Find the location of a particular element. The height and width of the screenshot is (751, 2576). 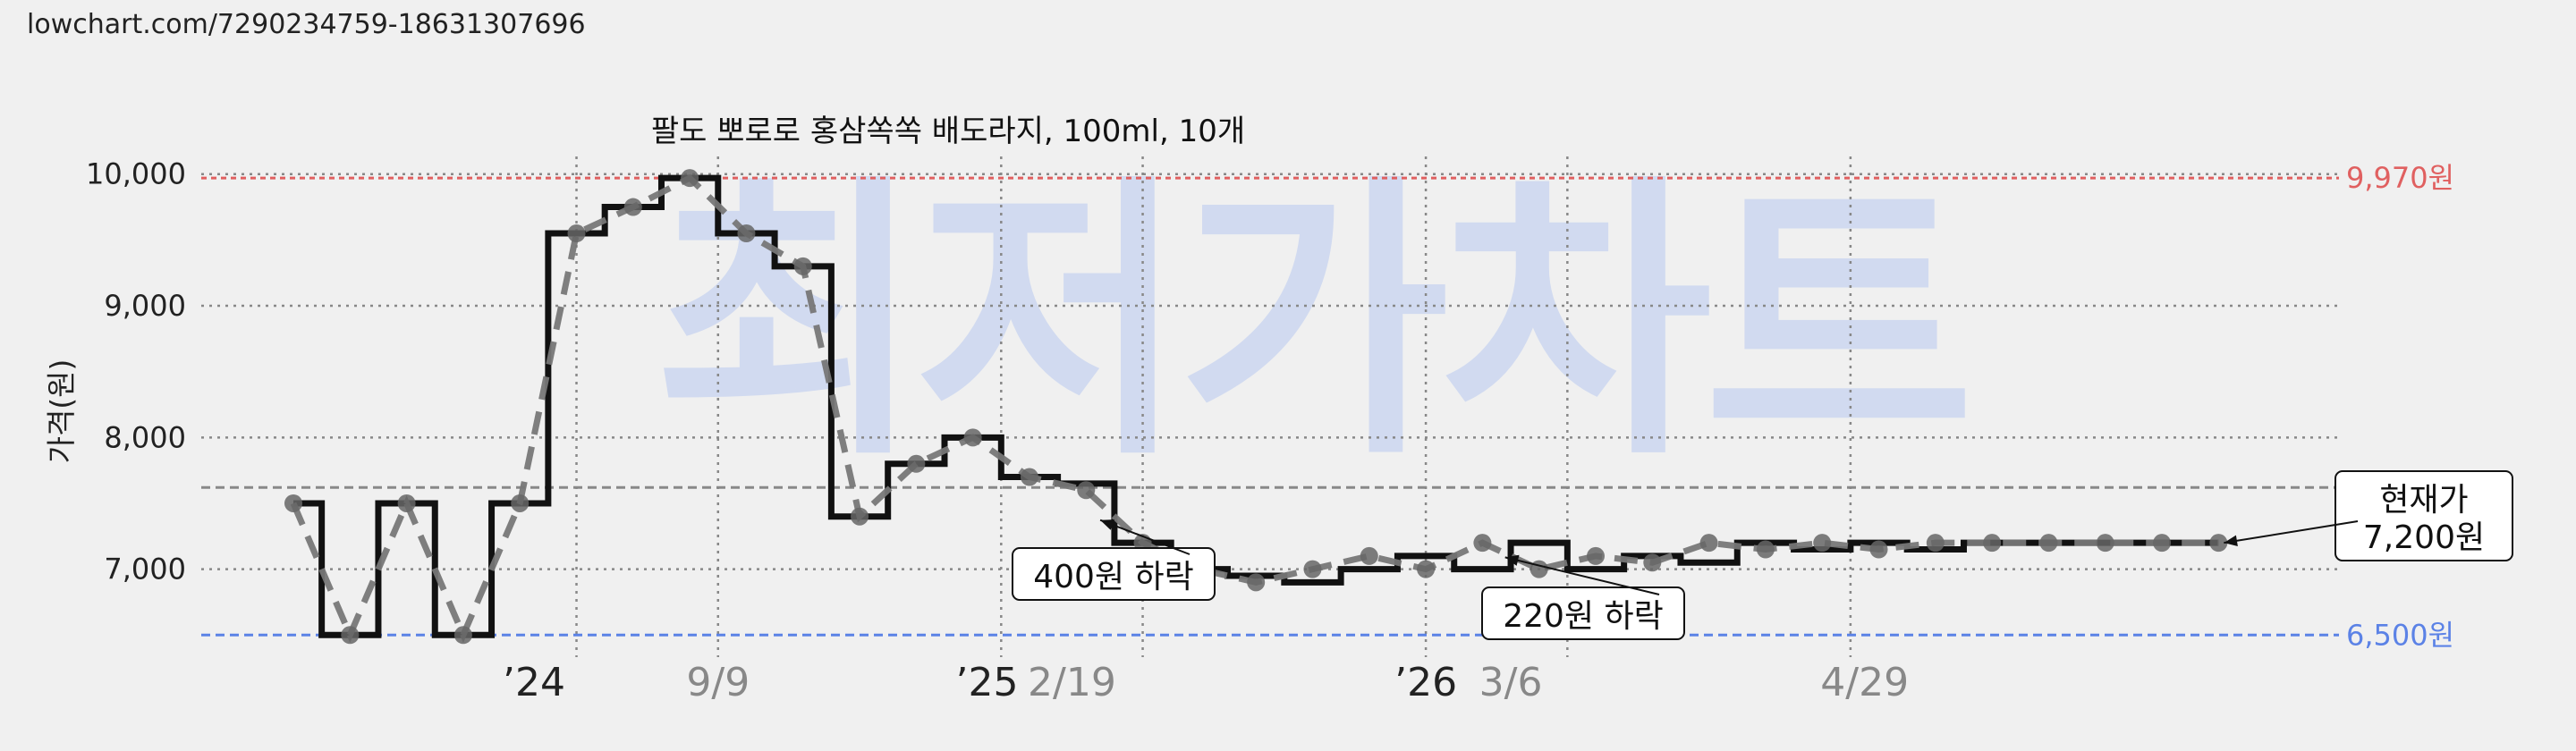

ytick-label-1: 8,000 is located at coordinates (145, 437).